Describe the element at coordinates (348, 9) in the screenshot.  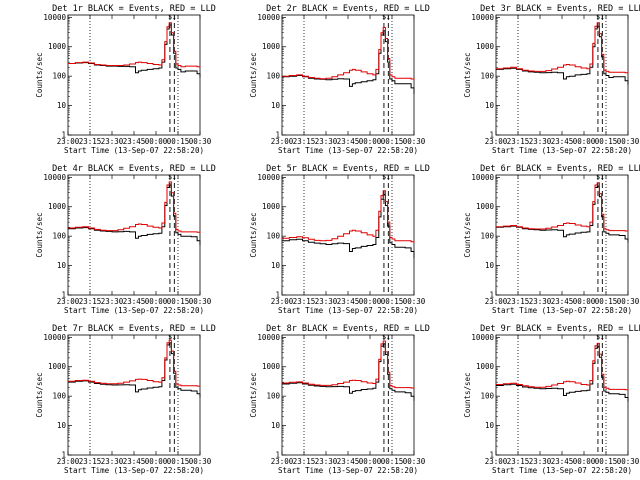
I see `panel-title: Det 2r BLACK = Events, RED = LLD` at that location.